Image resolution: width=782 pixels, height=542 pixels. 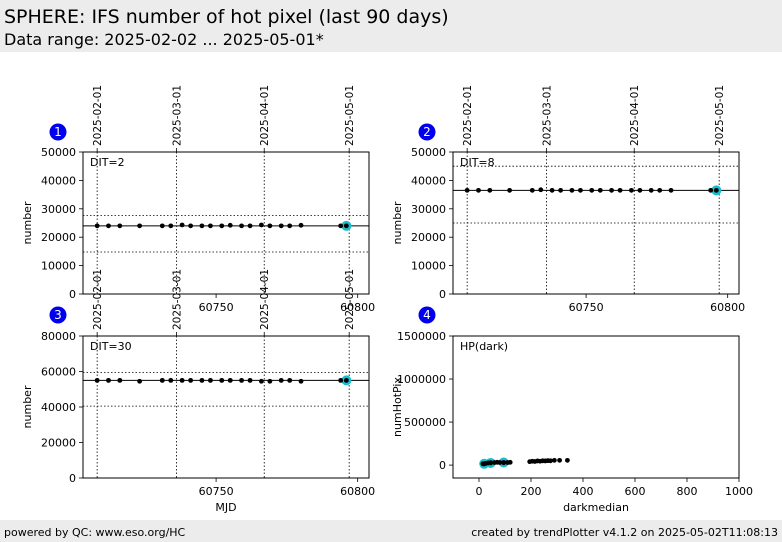 I want to click on panel-annotation: DIT=30, so click(x=111, y=346).